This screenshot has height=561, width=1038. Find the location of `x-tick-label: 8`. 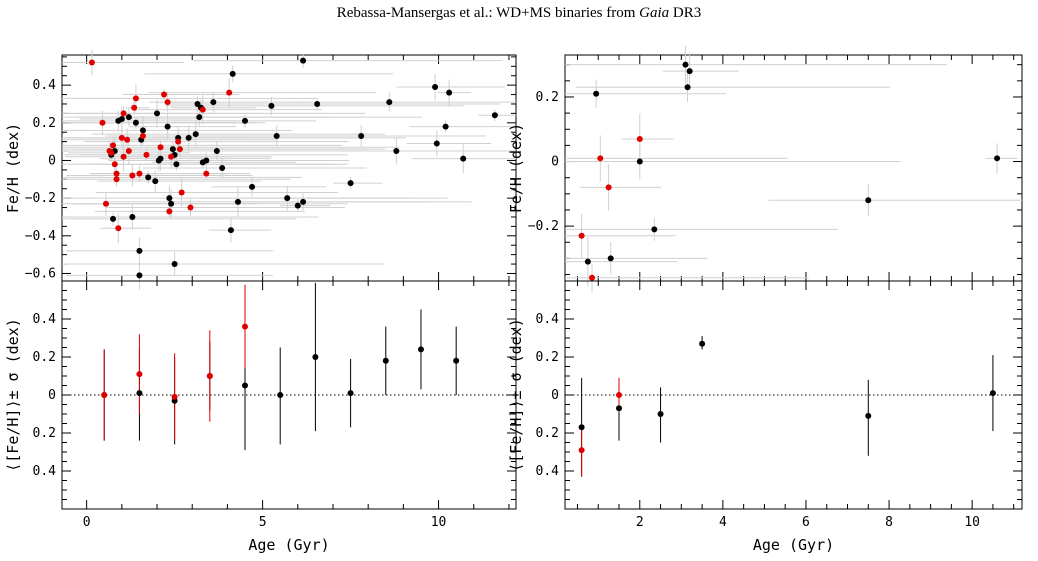

x-tick-label: 8 is located at coordinates (889, 522).